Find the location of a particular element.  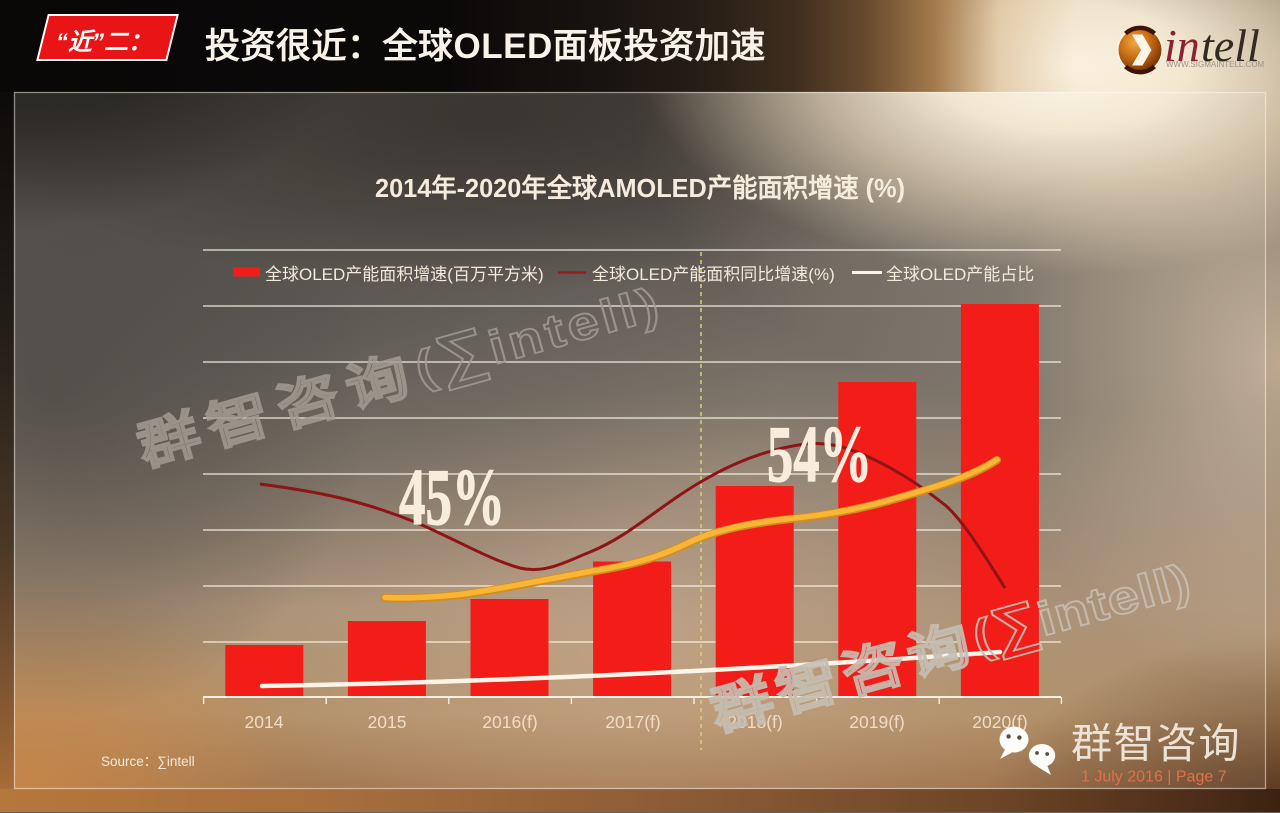

svg-text: tell is located at coordinates (1230, 45).